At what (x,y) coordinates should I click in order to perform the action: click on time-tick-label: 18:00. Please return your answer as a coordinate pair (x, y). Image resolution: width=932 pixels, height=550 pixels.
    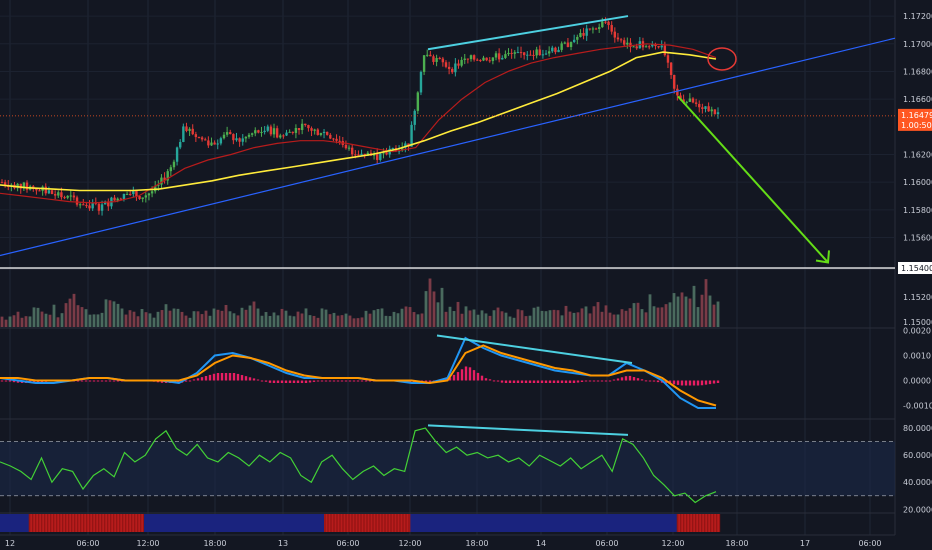
    Looking at the image, I should click on (476, 543).